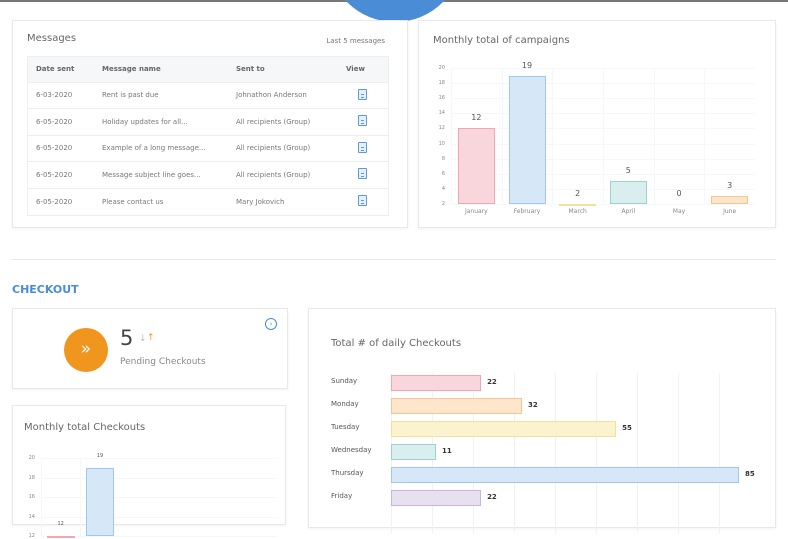 The image size is (788, 539). Describe the element at coordinates (342, 496) in the screenshot. I see `category-label: Friday` at that location.